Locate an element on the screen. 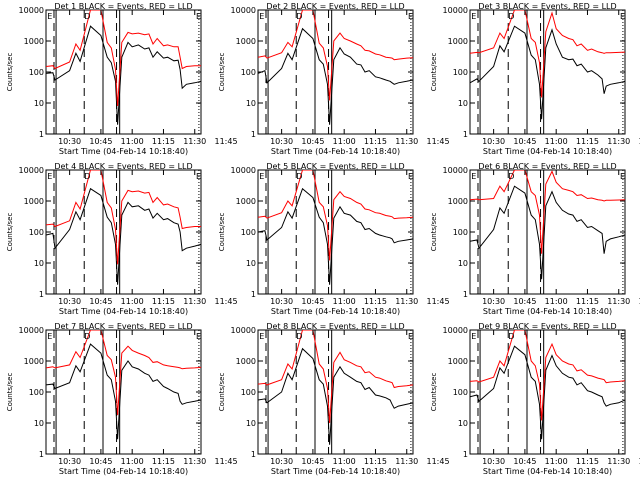 This screenshot has width=640, height=480. panel-title: Det 9 BLACK = Events, RED = LLD is located at coordinates (547, 326).